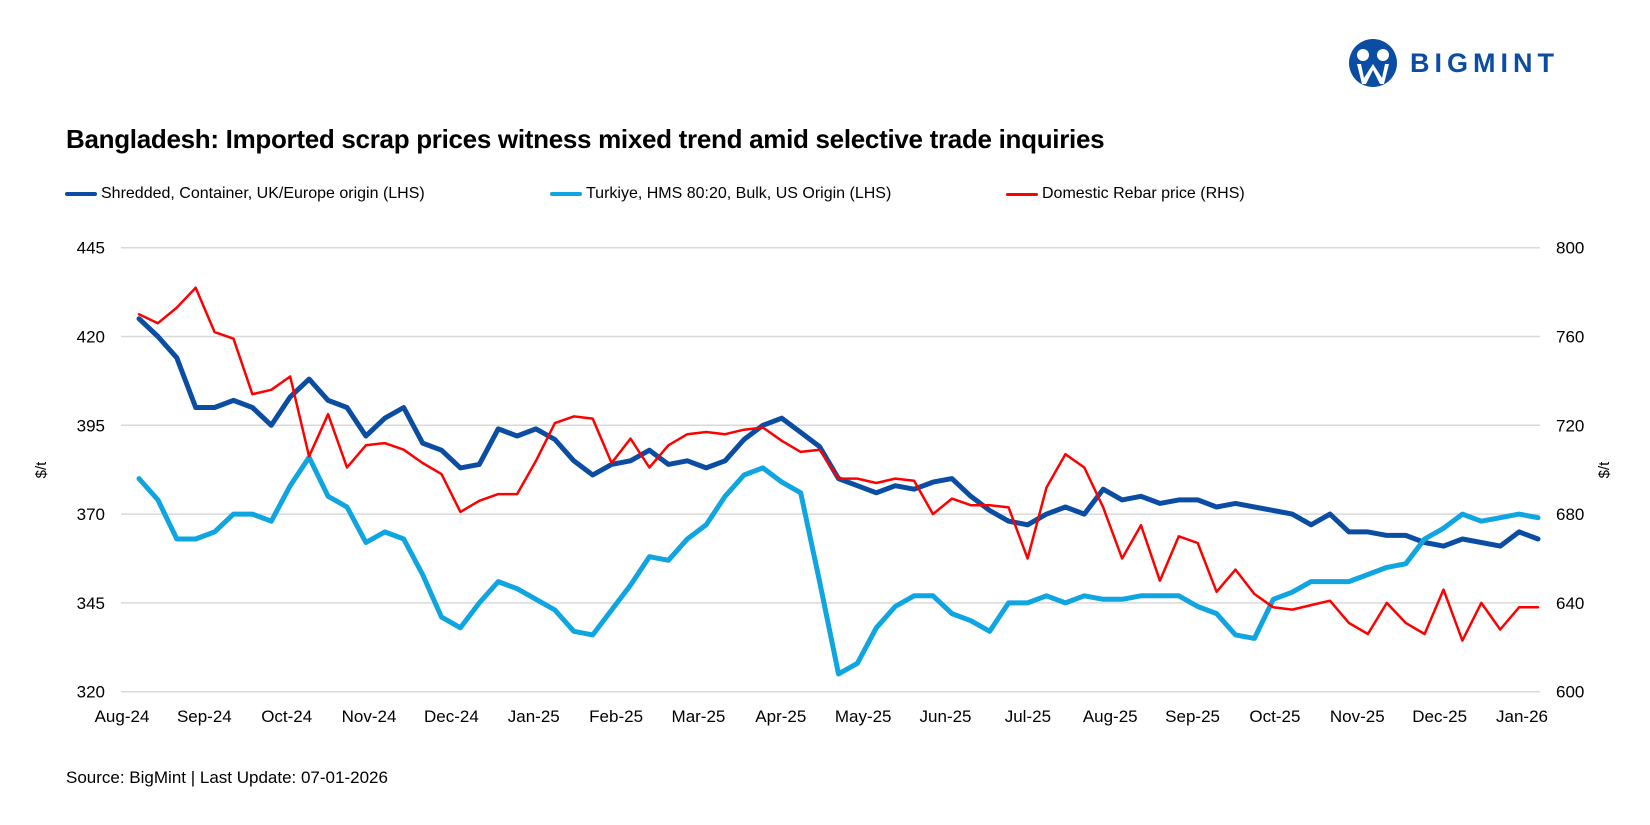  I want to click on x-tick-label: Jun-25, so click(946, 716).